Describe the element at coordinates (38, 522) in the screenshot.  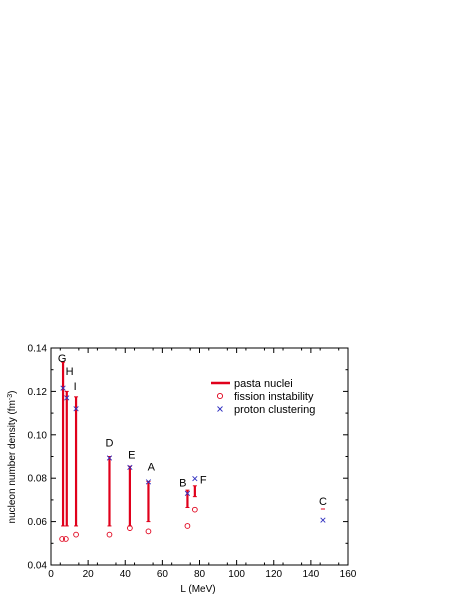
I see `y-tick-label: 0.06` at that location.